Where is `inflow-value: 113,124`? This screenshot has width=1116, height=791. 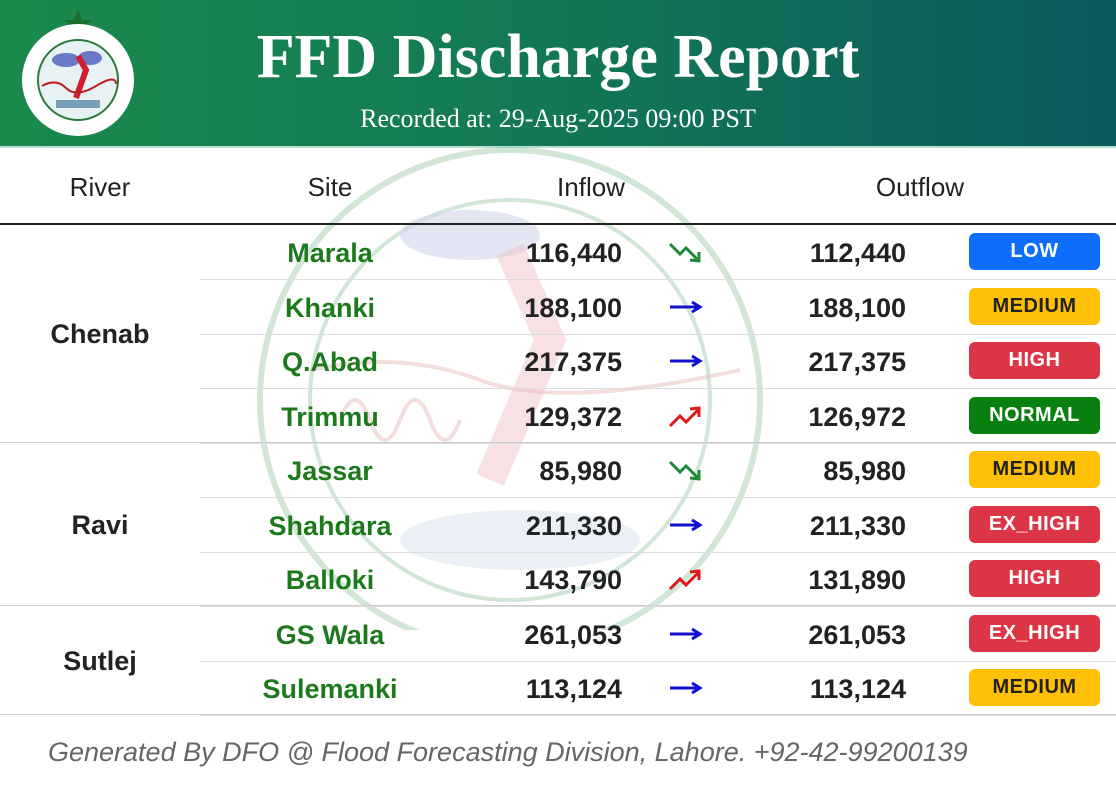 inflow-value: 113,124 is located at coordinates (573, 689).